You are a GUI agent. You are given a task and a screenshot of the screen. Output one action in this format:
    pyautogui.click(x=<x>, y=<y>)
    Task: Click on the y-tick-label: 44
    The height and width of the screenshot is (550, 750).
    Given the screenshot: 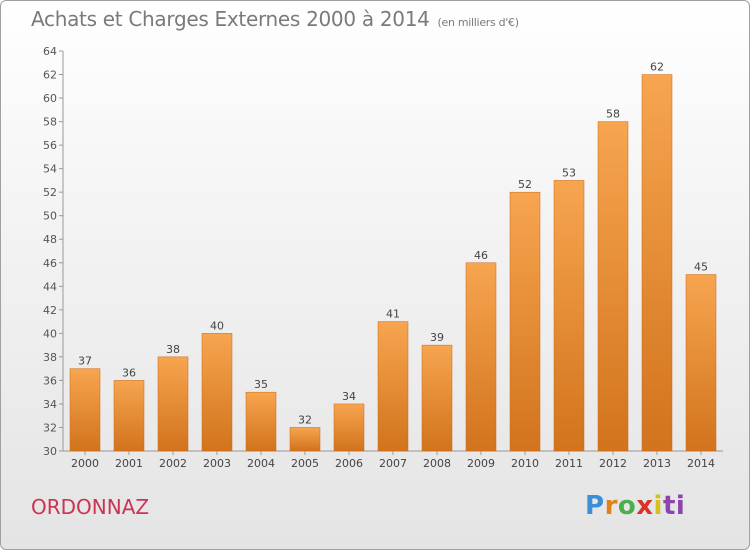 What is the action you would take?
    pyautogui.click(x=50, y=286)
    